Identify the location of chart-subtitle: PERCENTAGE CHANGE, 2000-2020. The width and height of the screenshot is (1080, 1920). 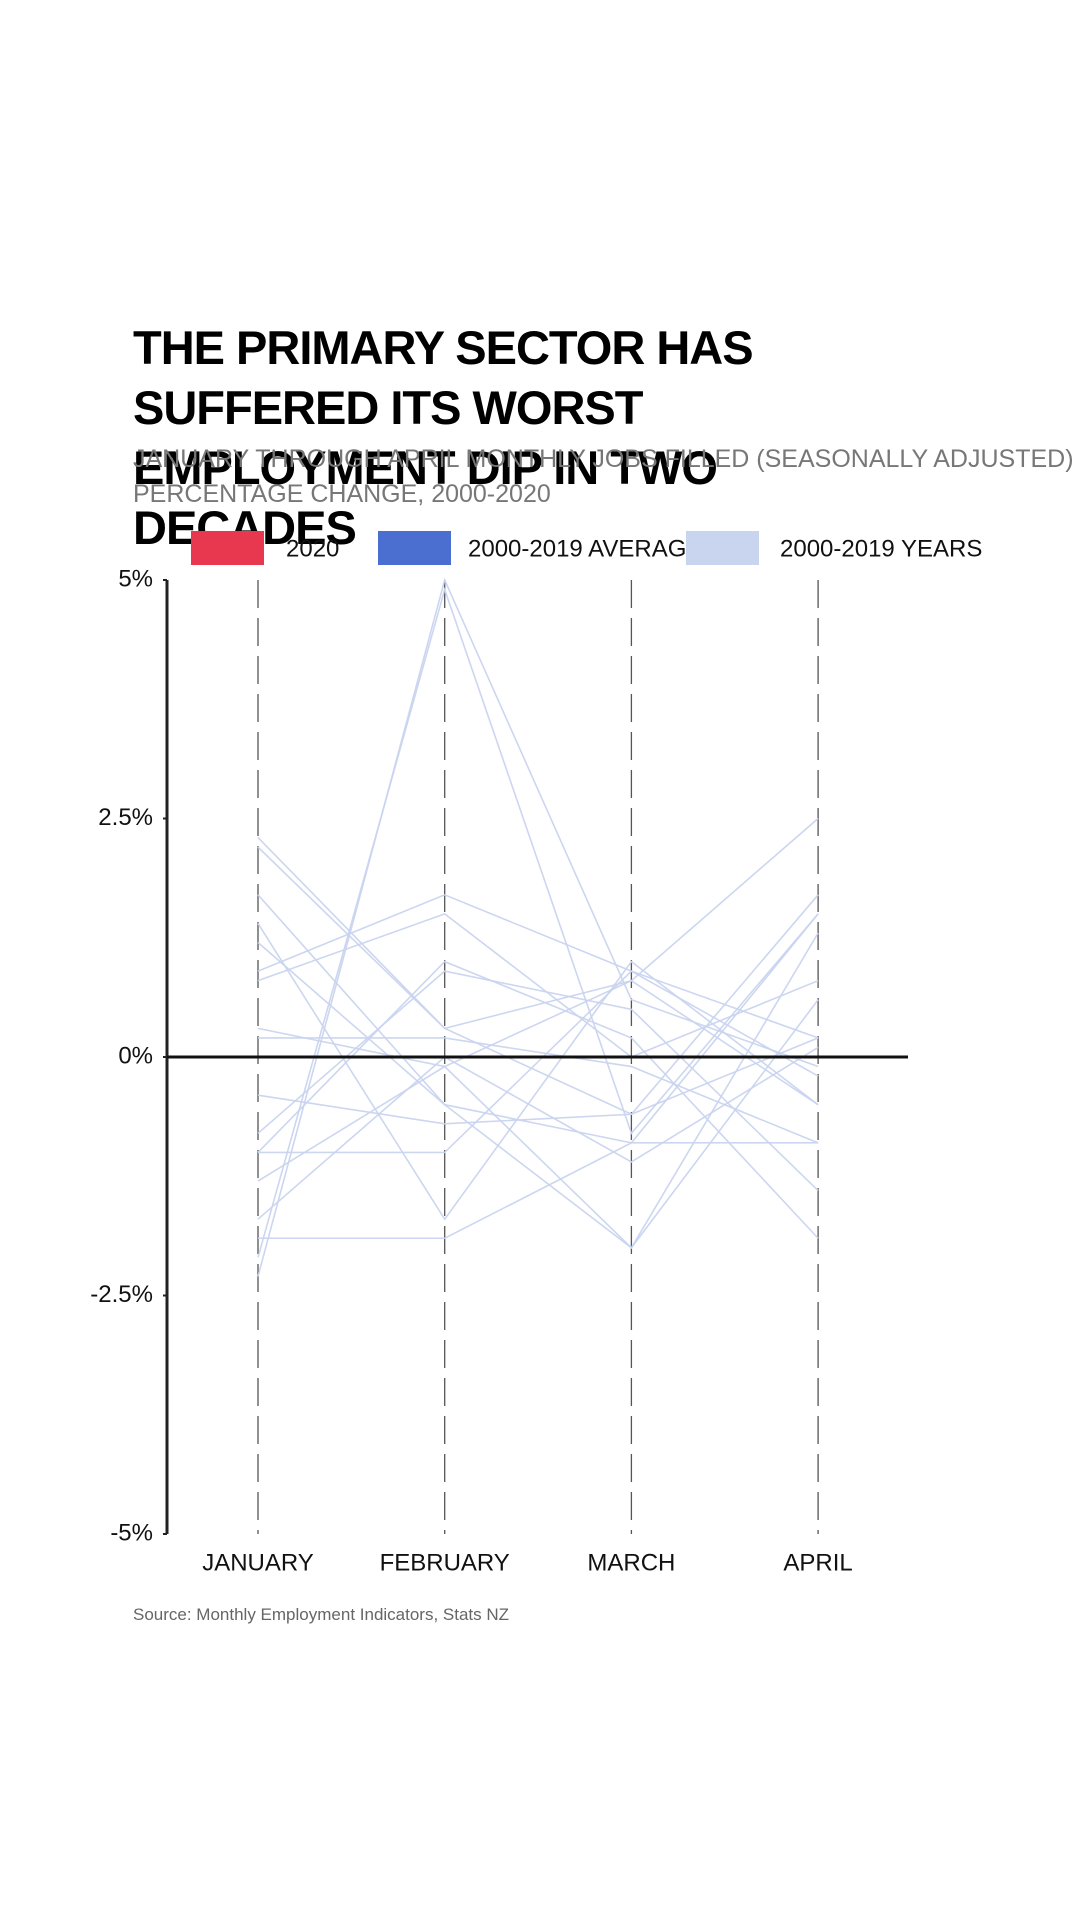
(342, 494).